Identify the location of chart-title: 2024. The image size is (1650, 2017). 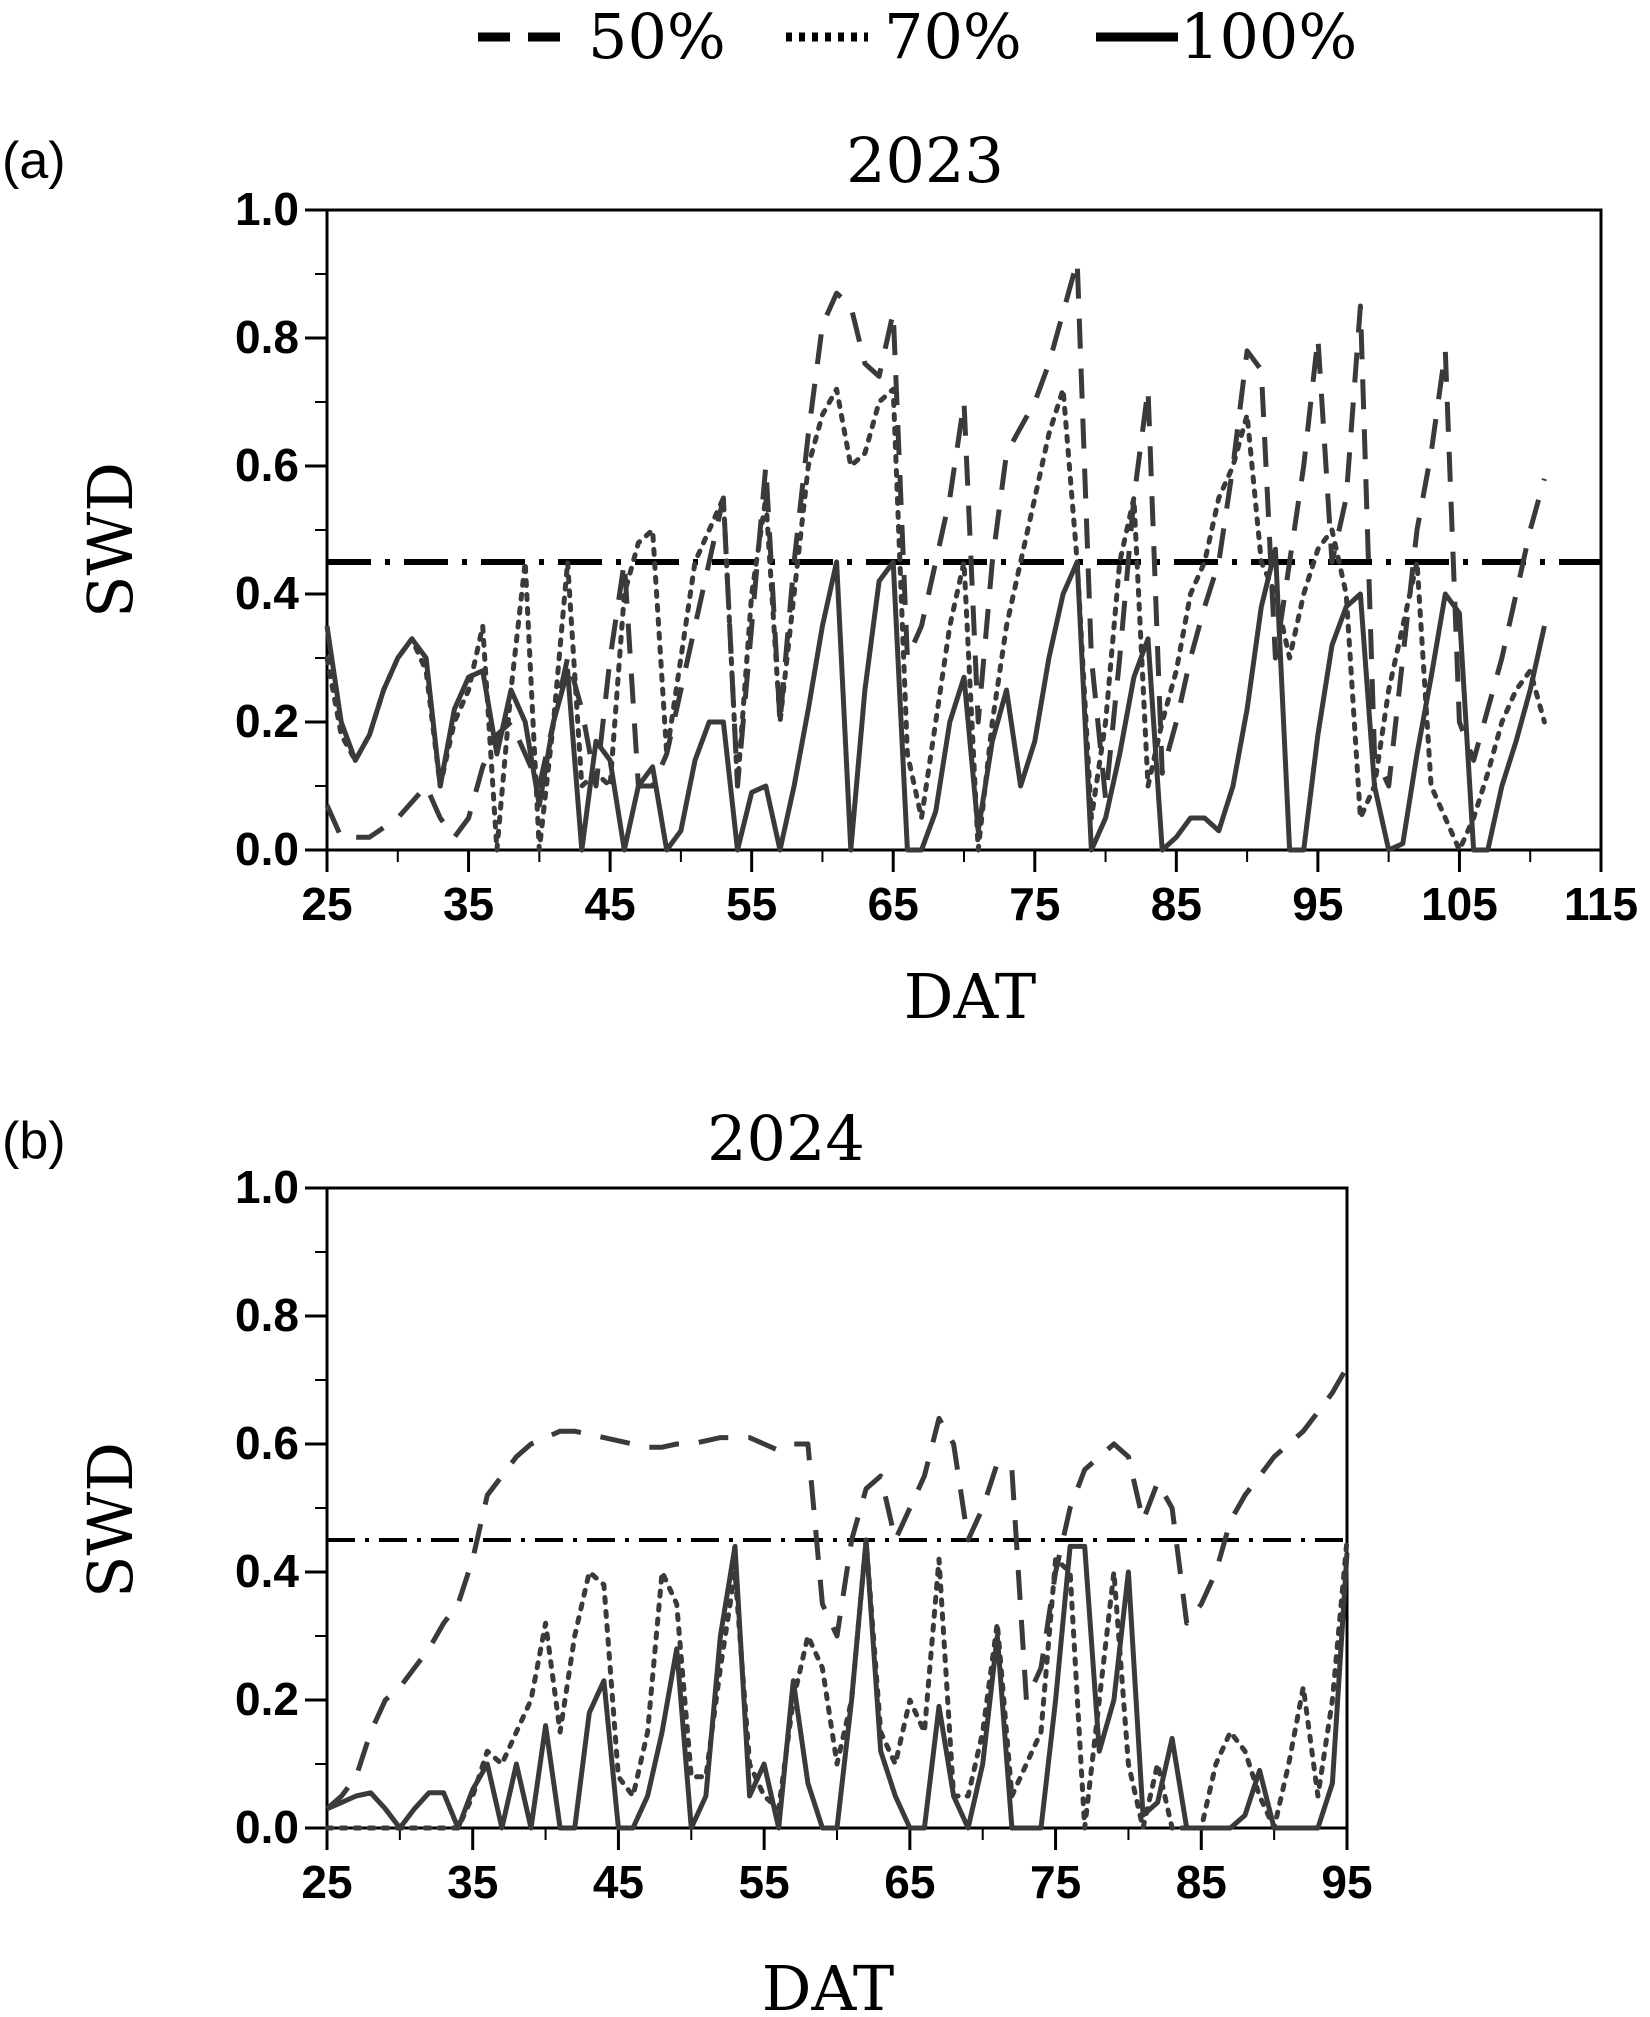
(786, 1138).